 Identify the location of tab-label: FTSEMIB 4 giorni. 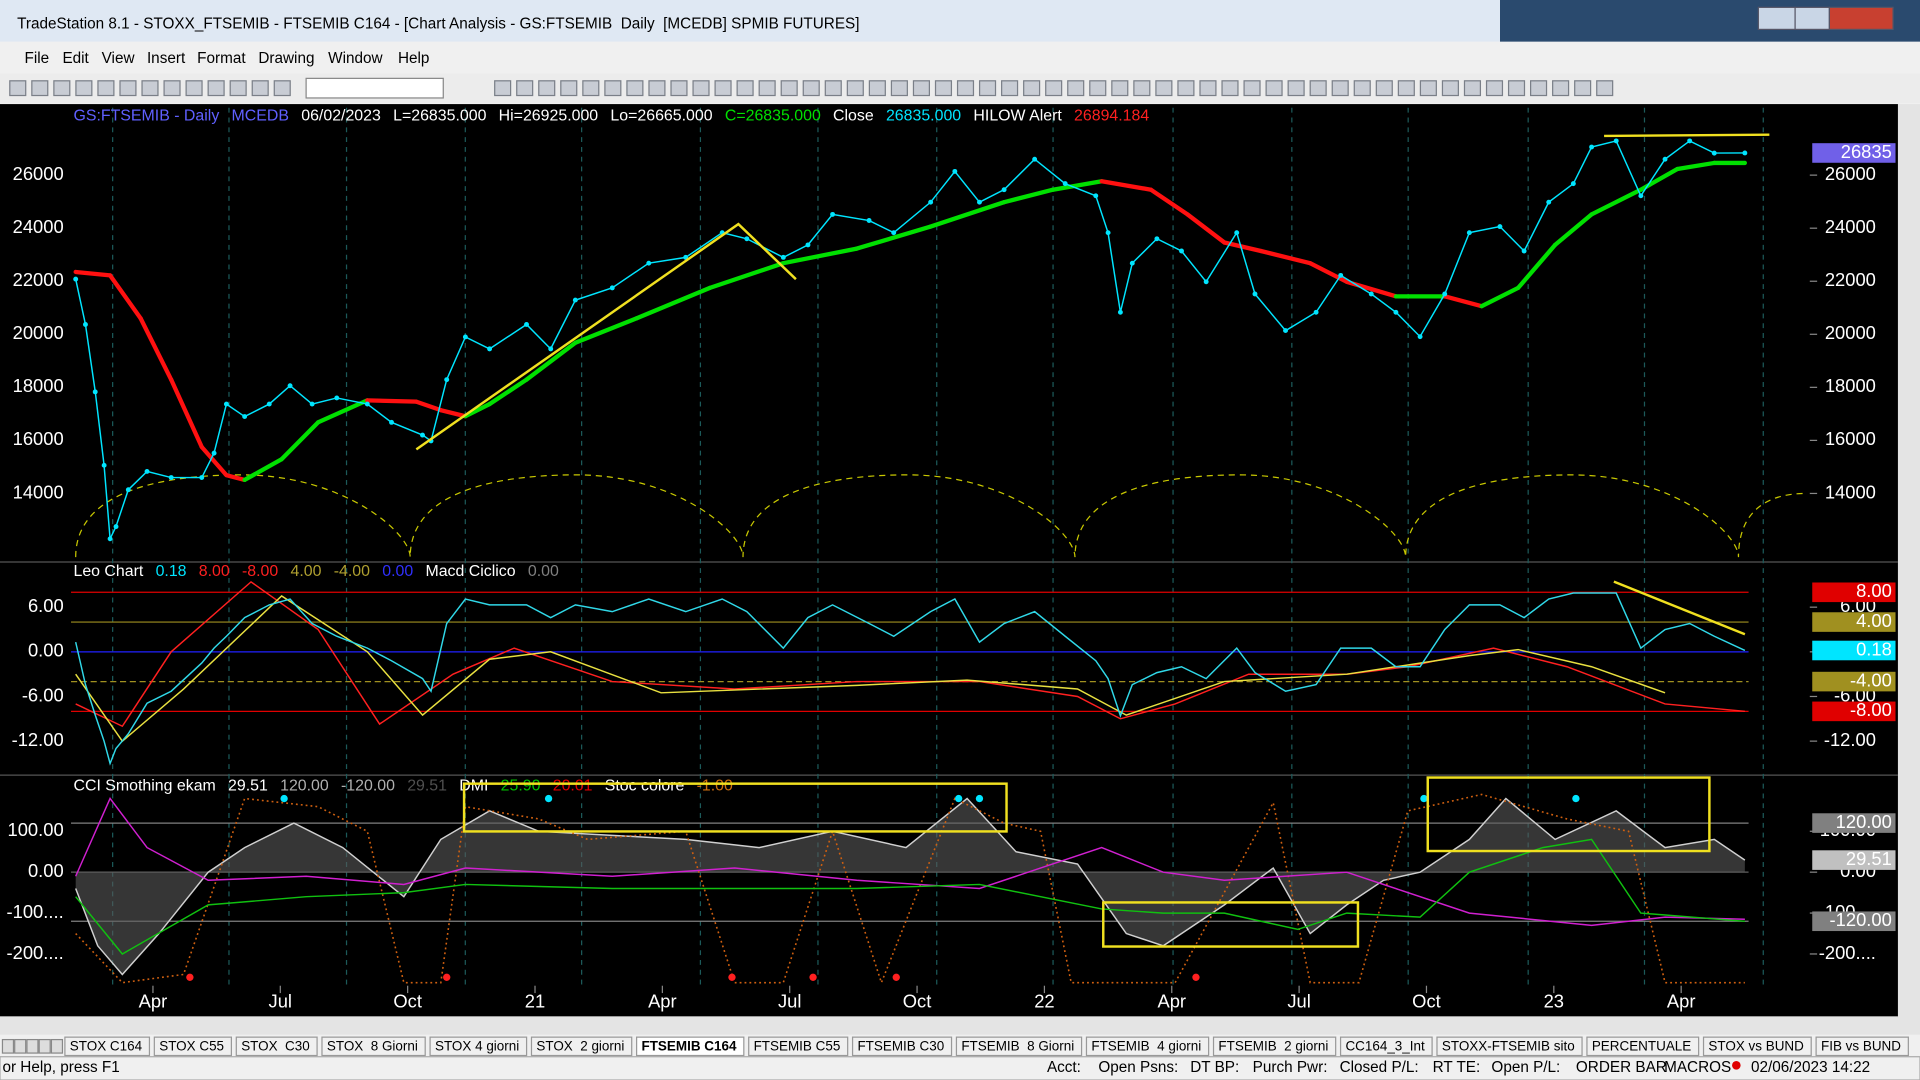
(1146, 1046).